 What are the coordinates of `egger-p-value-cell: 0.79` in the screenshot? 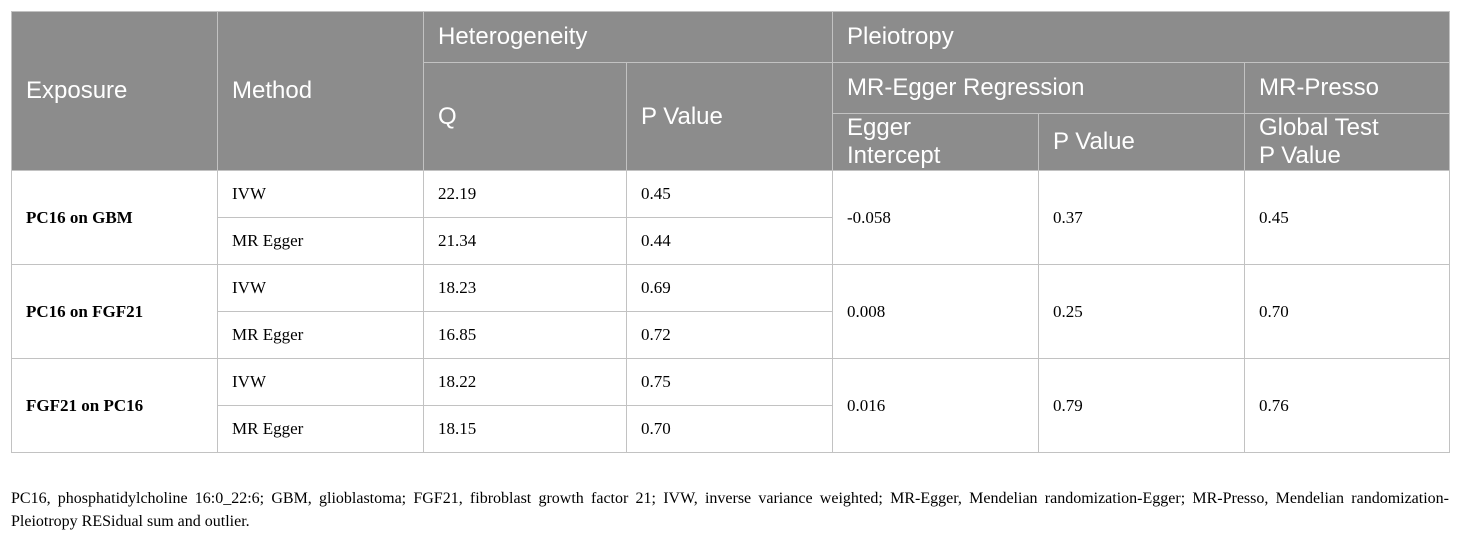 It's located at (1141, 405).